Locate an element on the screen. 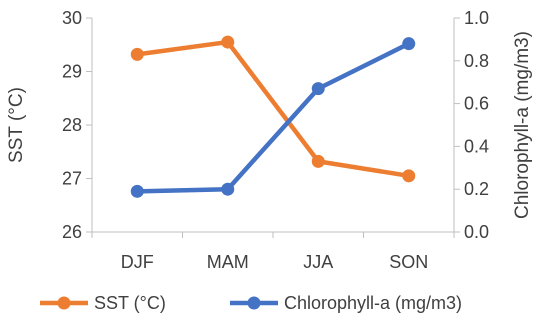  right-tick-label: 0.4 is located at coordinates (476, 146).